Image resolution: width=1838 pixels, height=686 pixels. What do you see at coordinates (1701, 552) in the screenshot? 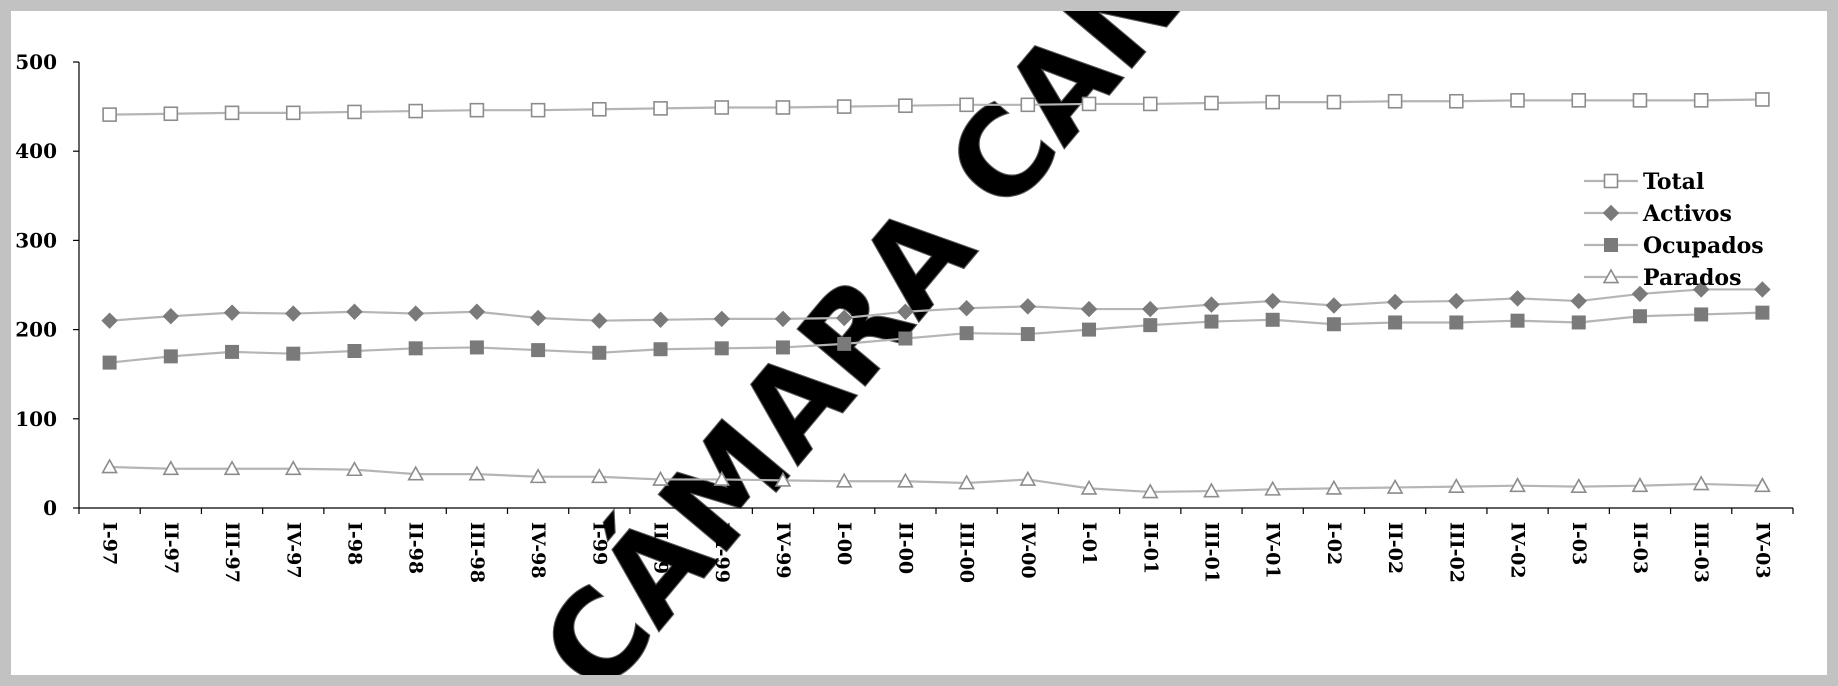
I see `x-tick-label: III-03` at bounding box center [1701, 552].